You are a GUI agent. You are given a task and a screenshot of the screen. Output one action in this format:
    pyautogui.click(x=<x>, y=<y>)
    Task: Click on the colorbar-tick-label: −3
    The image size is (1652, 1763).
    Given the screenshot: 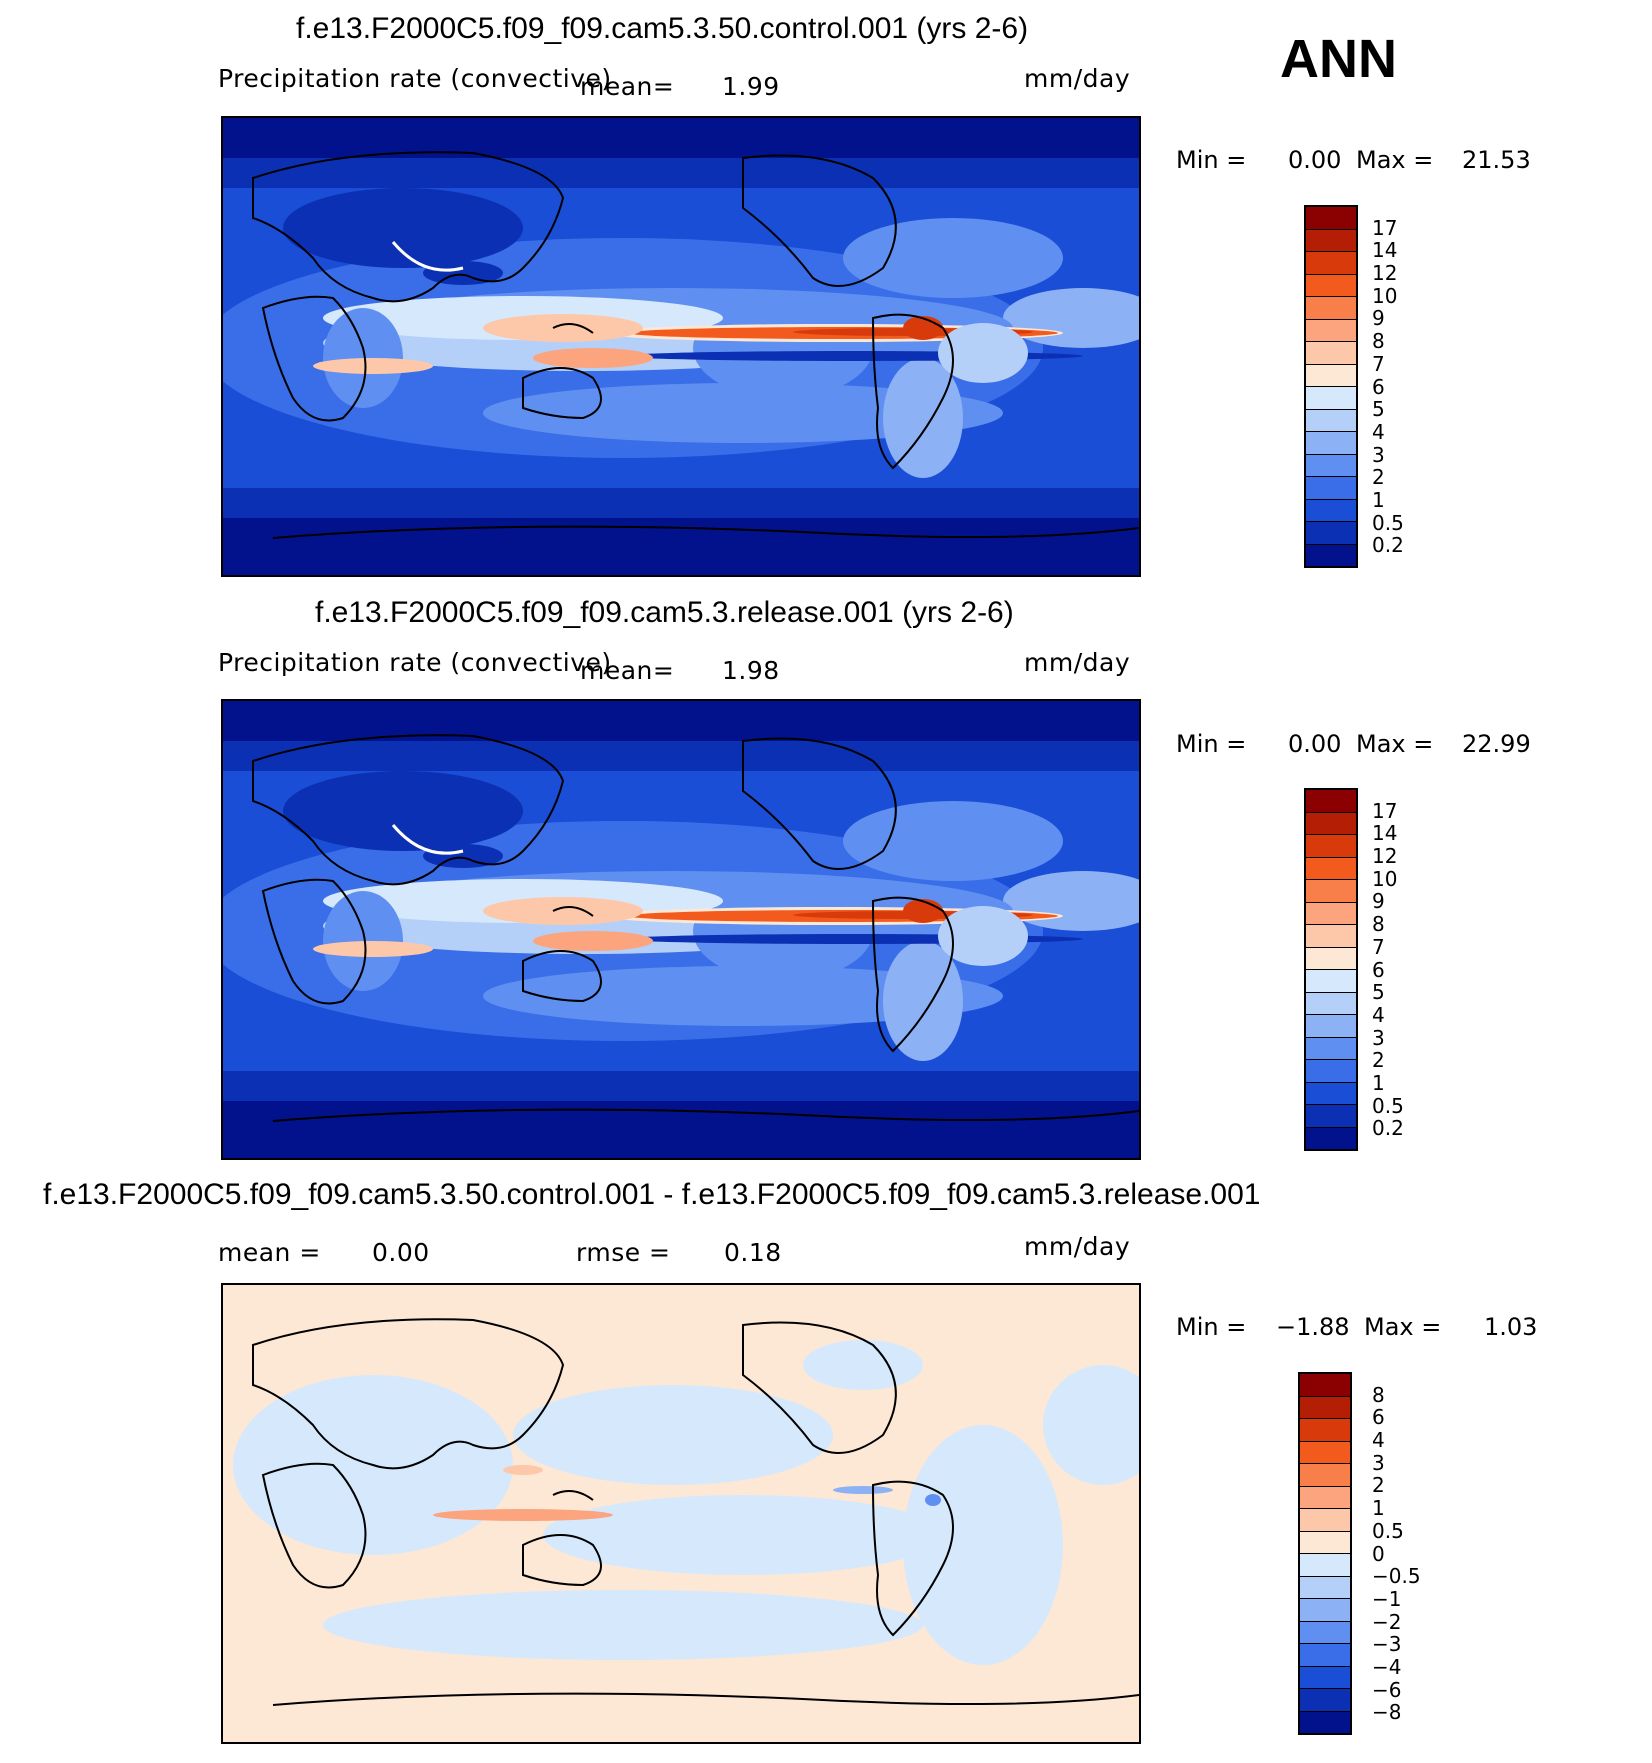 What is the action you would take?
    pyautogui.click(x=1387, y=1644)
    